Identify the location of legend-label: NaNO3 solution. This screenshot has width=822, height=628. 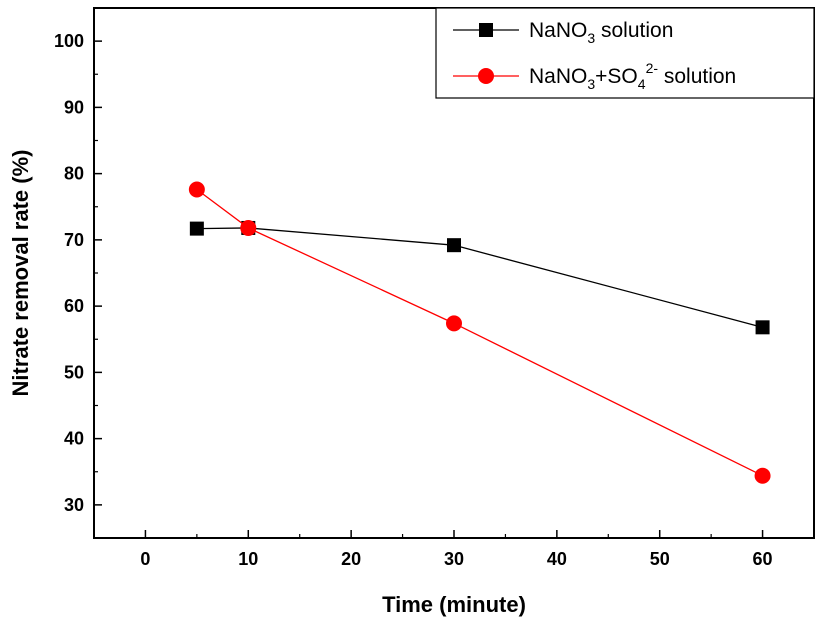
(601, 32).